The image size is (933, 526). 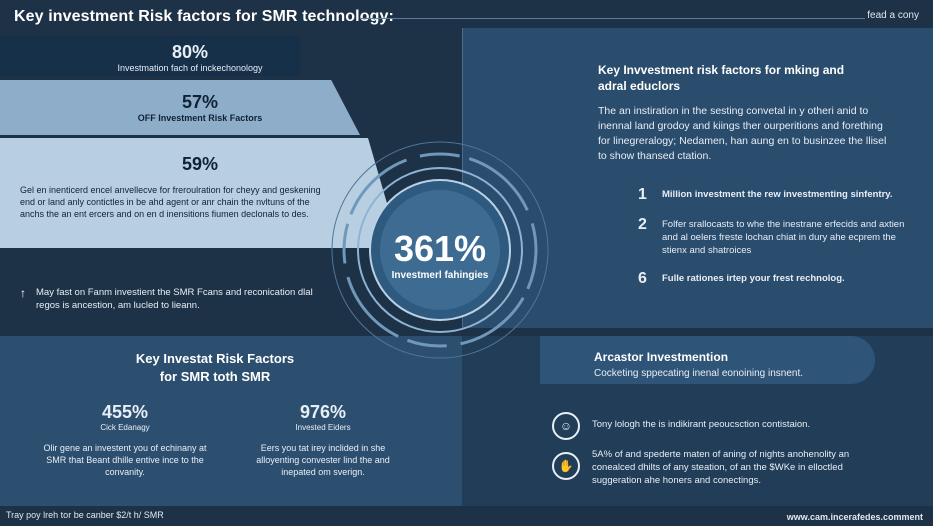 I want to click on center-value: 361%, so click(x=440, y=248).